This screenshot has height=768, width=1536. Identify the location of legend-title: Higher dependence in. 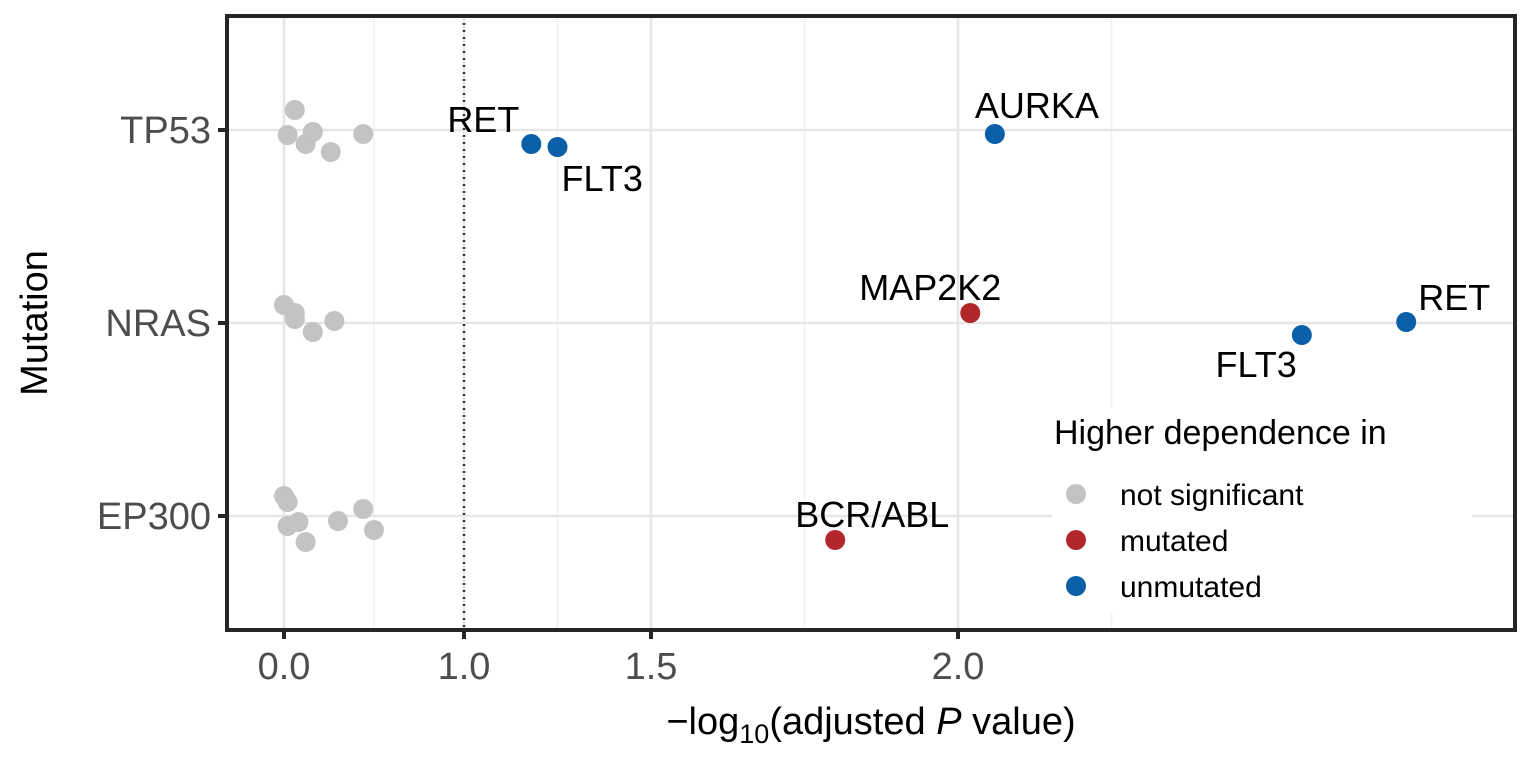
(1220, 433).